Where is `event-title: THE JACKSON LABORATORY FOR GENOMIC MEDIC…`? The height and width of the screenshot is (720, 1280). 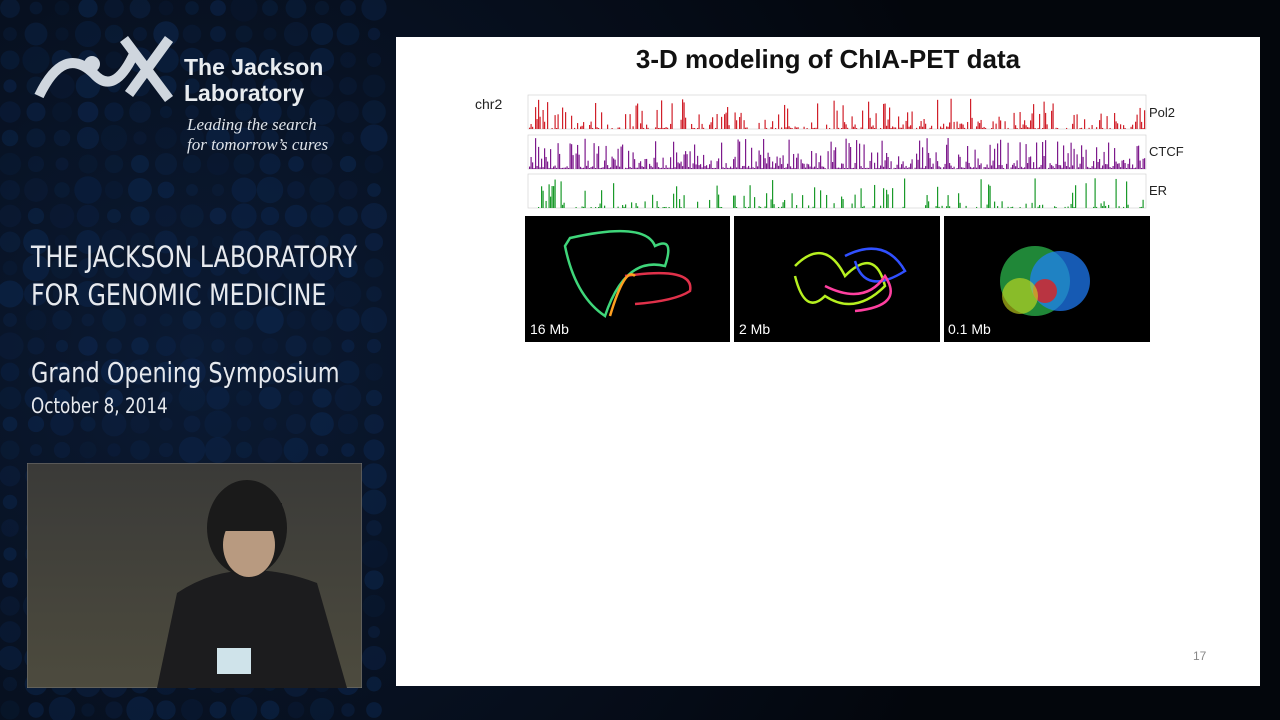
event-title: THE JACKSON LABORATORY FOR GENOMIC MEDIC… is located at coordinates (194, 276).